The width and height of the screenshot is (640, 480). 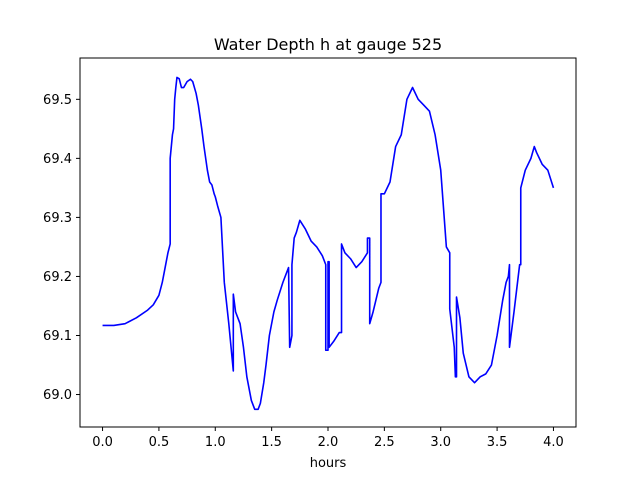 I want to click on y-tick-label: 69.2, so click(x=57, y=277).